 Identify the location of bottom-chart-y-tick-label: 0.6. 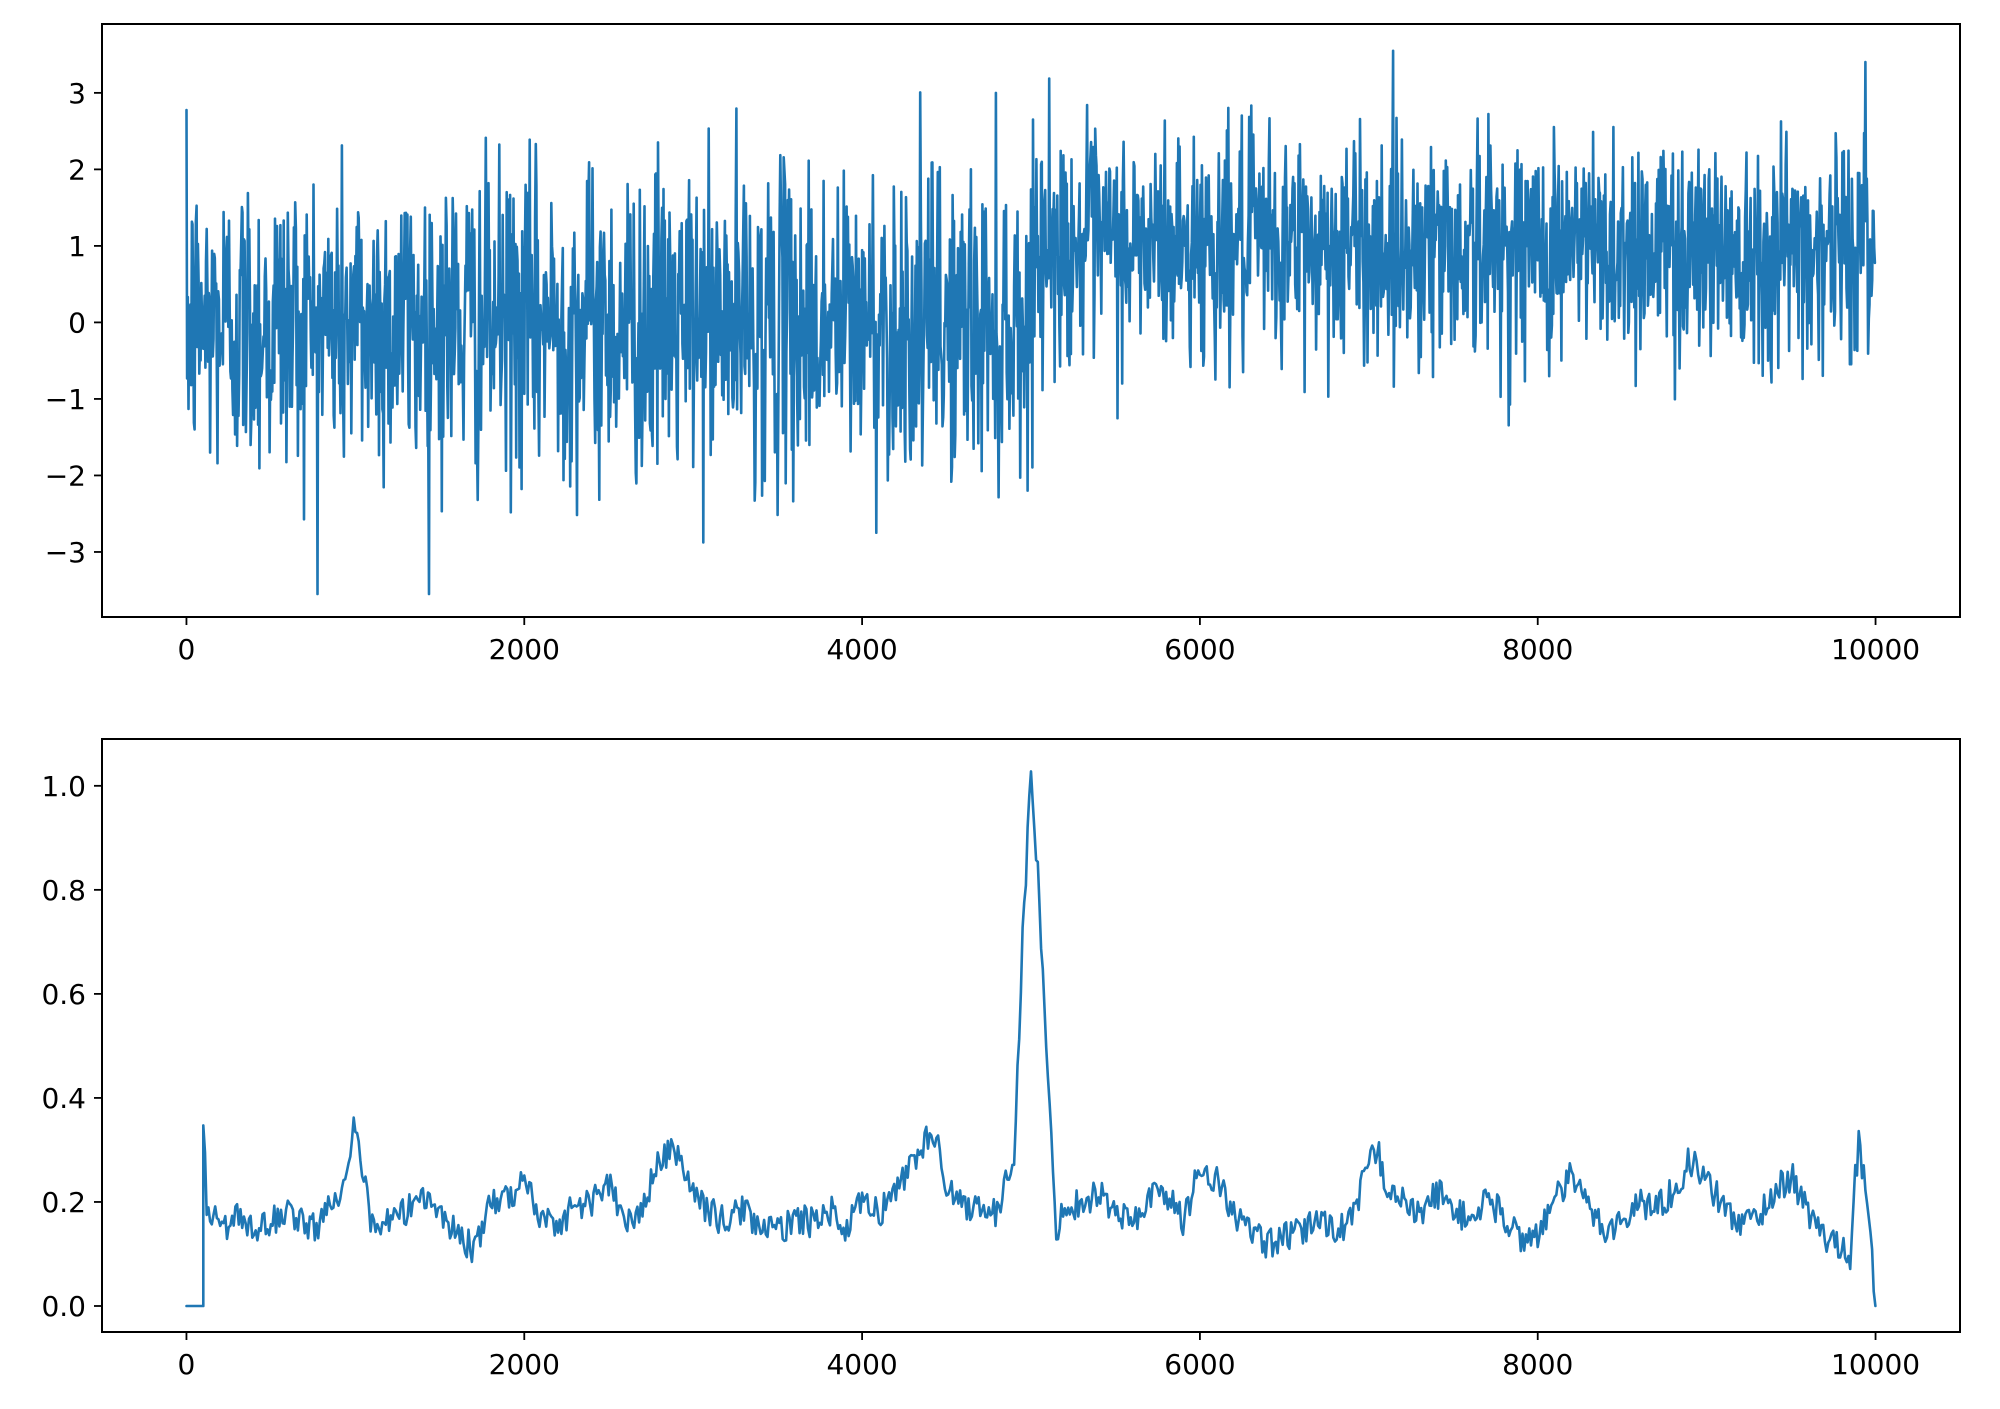
(63, 994).